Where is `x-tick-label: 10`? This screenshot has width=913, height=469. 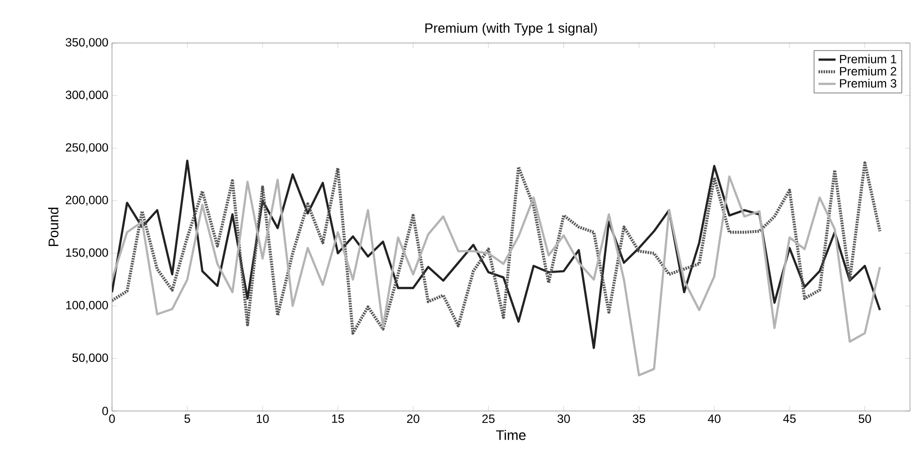
x-tick-label: 10 is located at coordinates (262, 418).